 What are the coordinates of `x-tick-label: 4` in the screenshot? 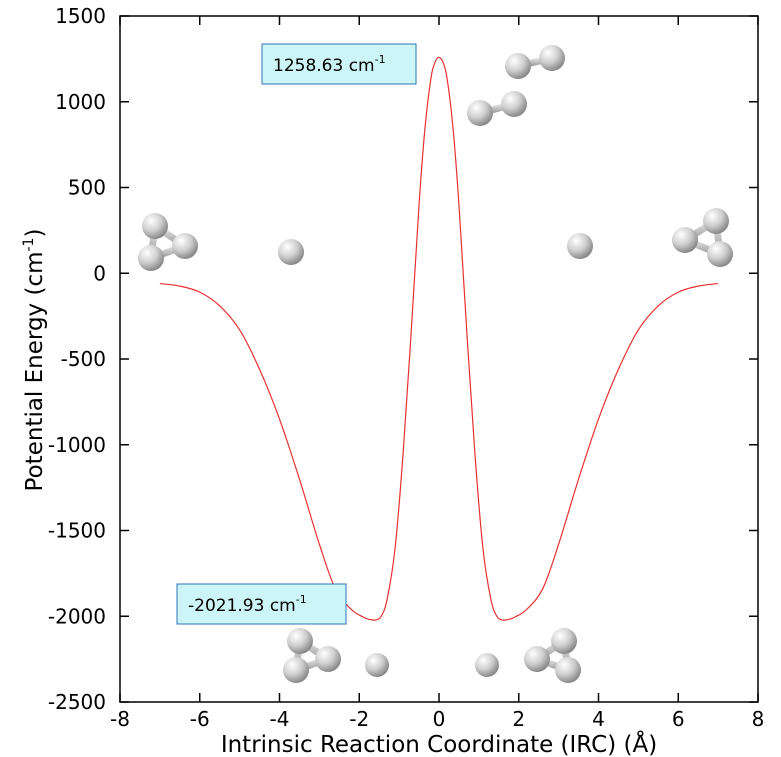 It's located at (598, 719).